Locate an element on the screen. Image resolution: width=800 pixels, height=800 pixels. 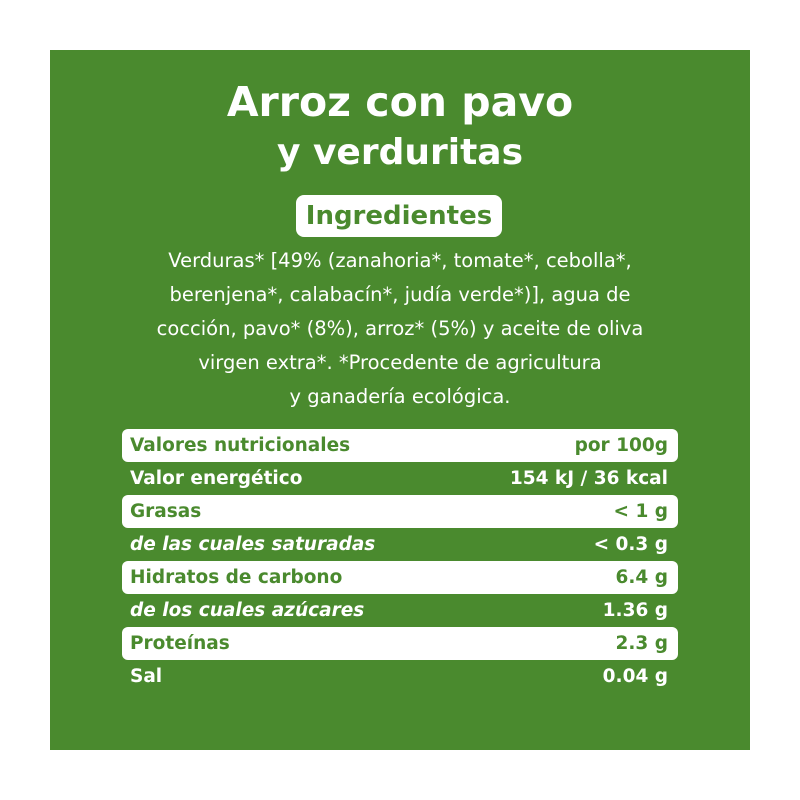
ingredients-line: y ganadería ecológica. is located at coordinates (400, 396).